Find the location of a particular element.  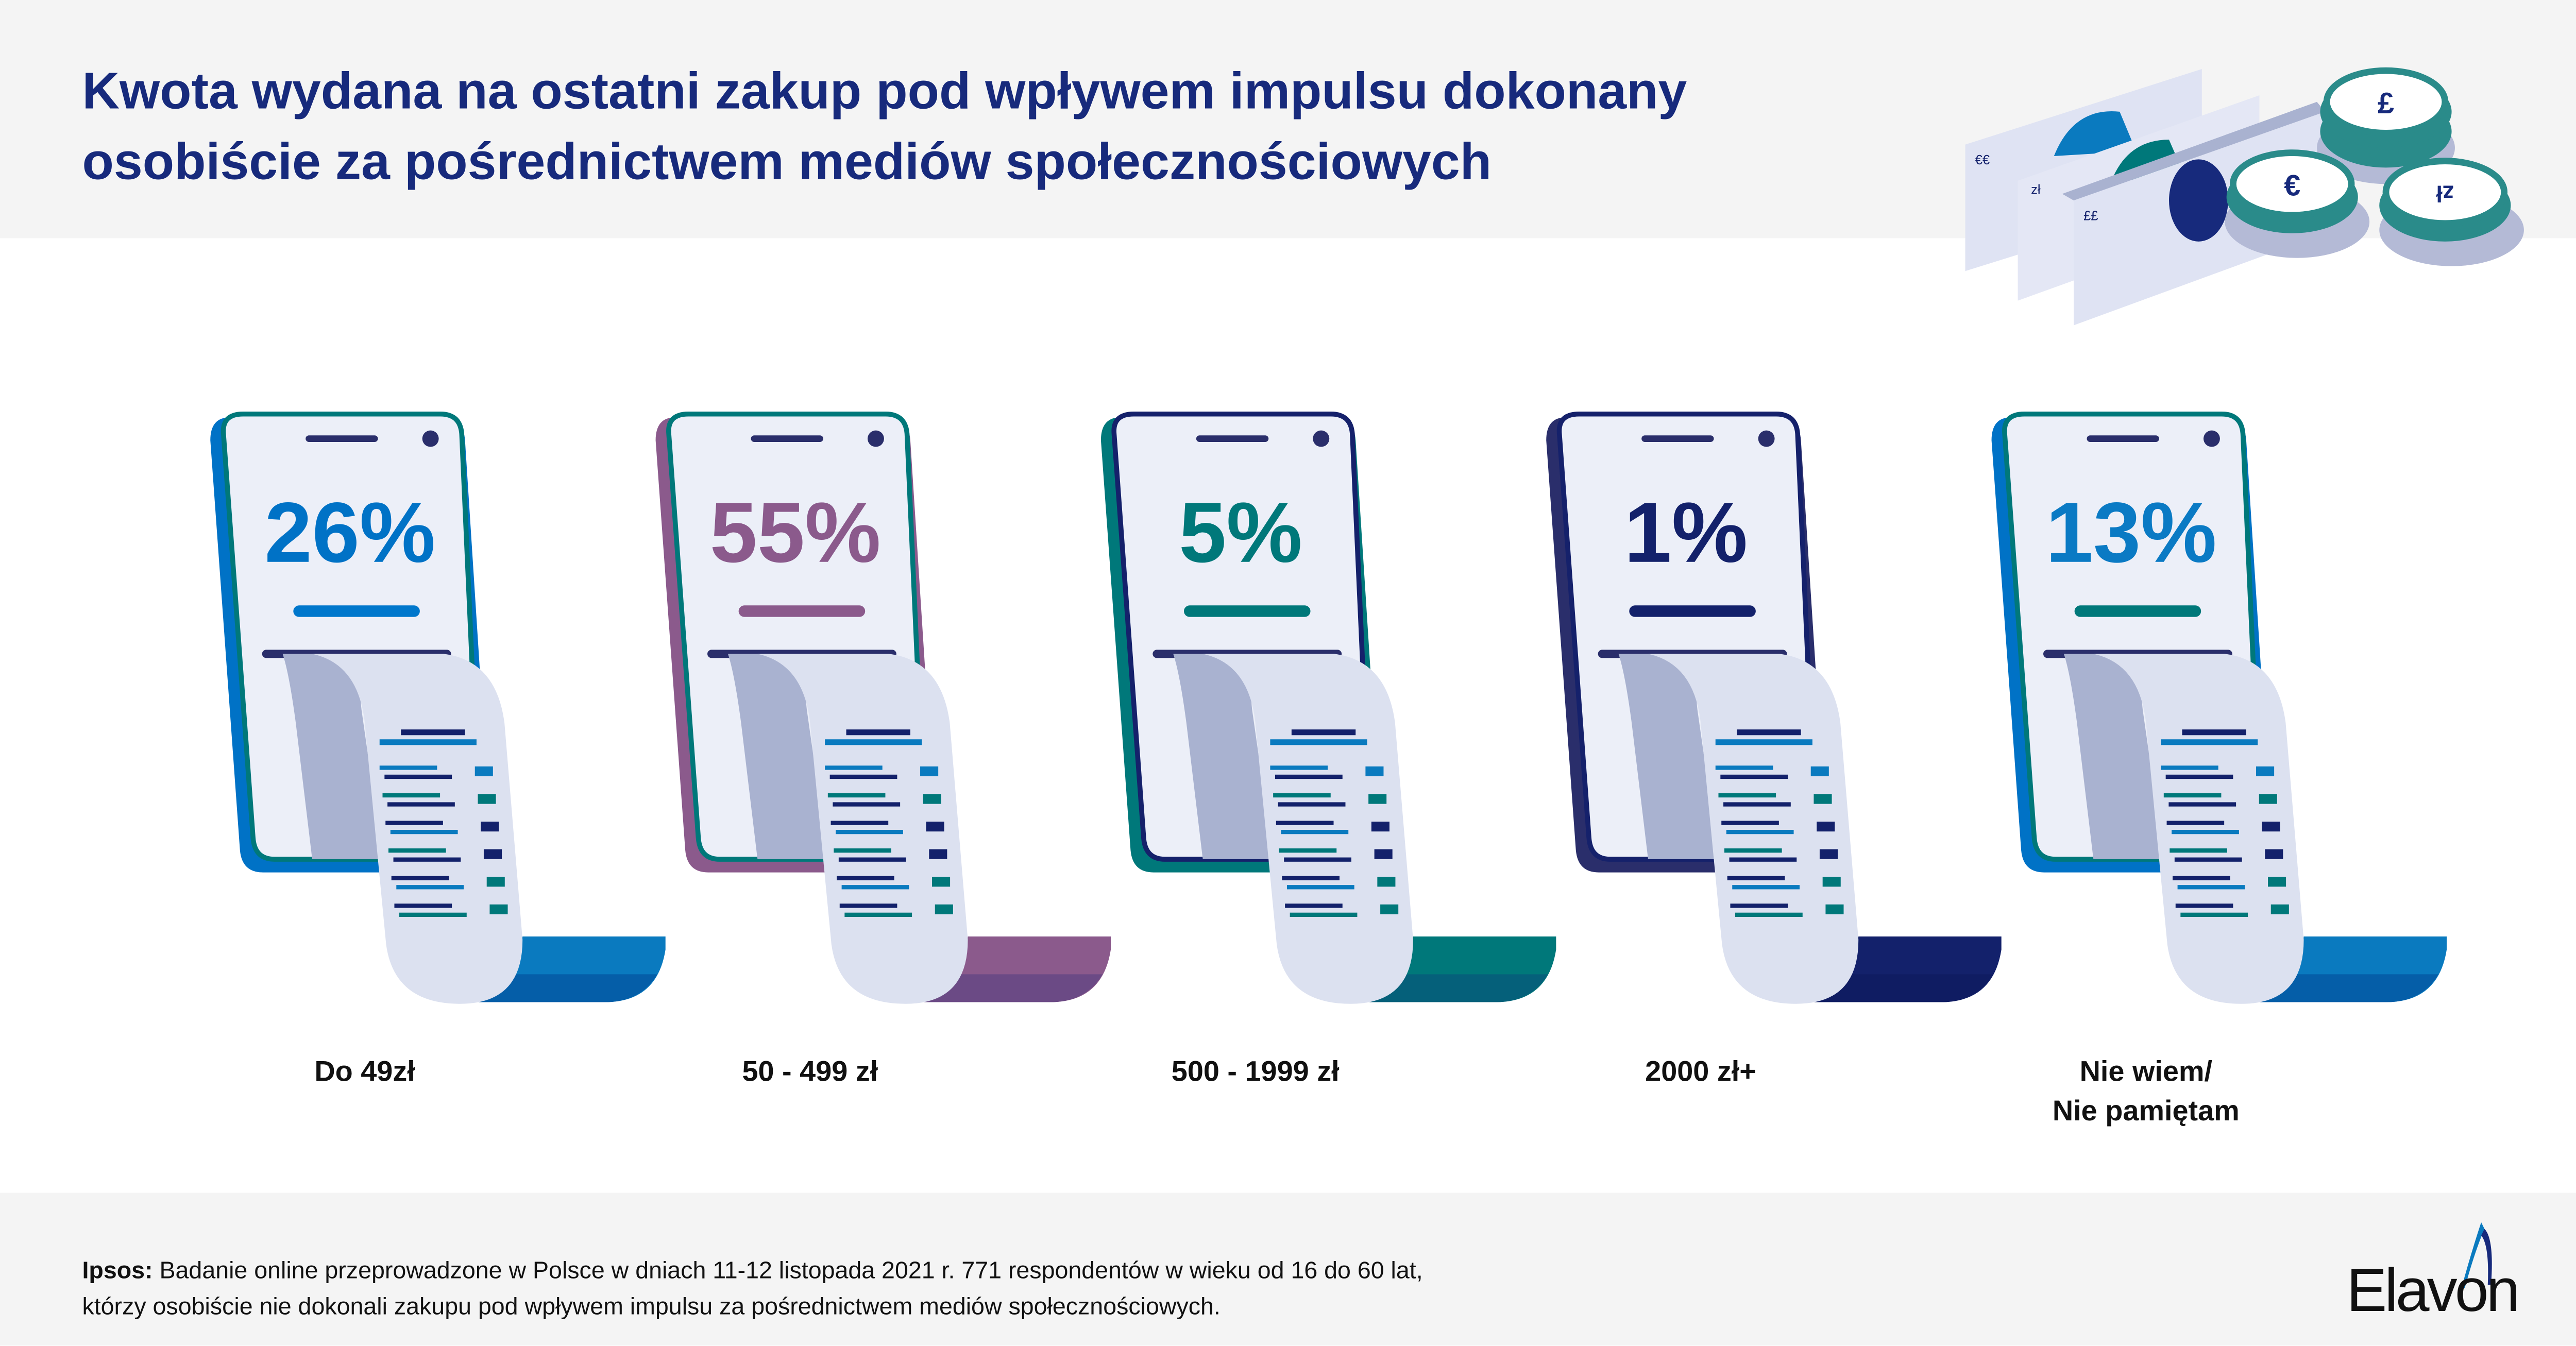

logo-text: Elavon is located at coordinates (2433, 1290).